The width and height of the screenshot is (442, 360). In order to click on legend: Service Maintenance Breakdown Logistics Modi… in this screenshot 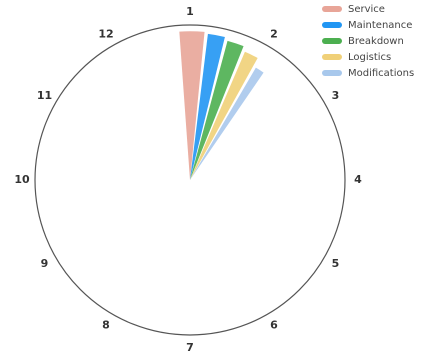, I will do `click(368, 41)`.